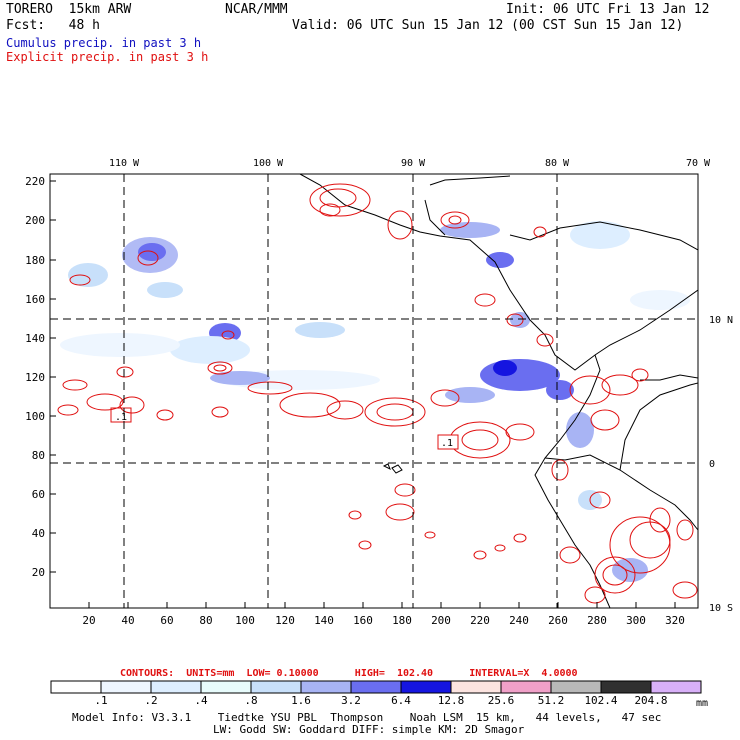 The image size is (740, 740). Describe the element at coordinates (256, 9) in the screenshot. I see `org-label: NCAR/MMM` at that location.